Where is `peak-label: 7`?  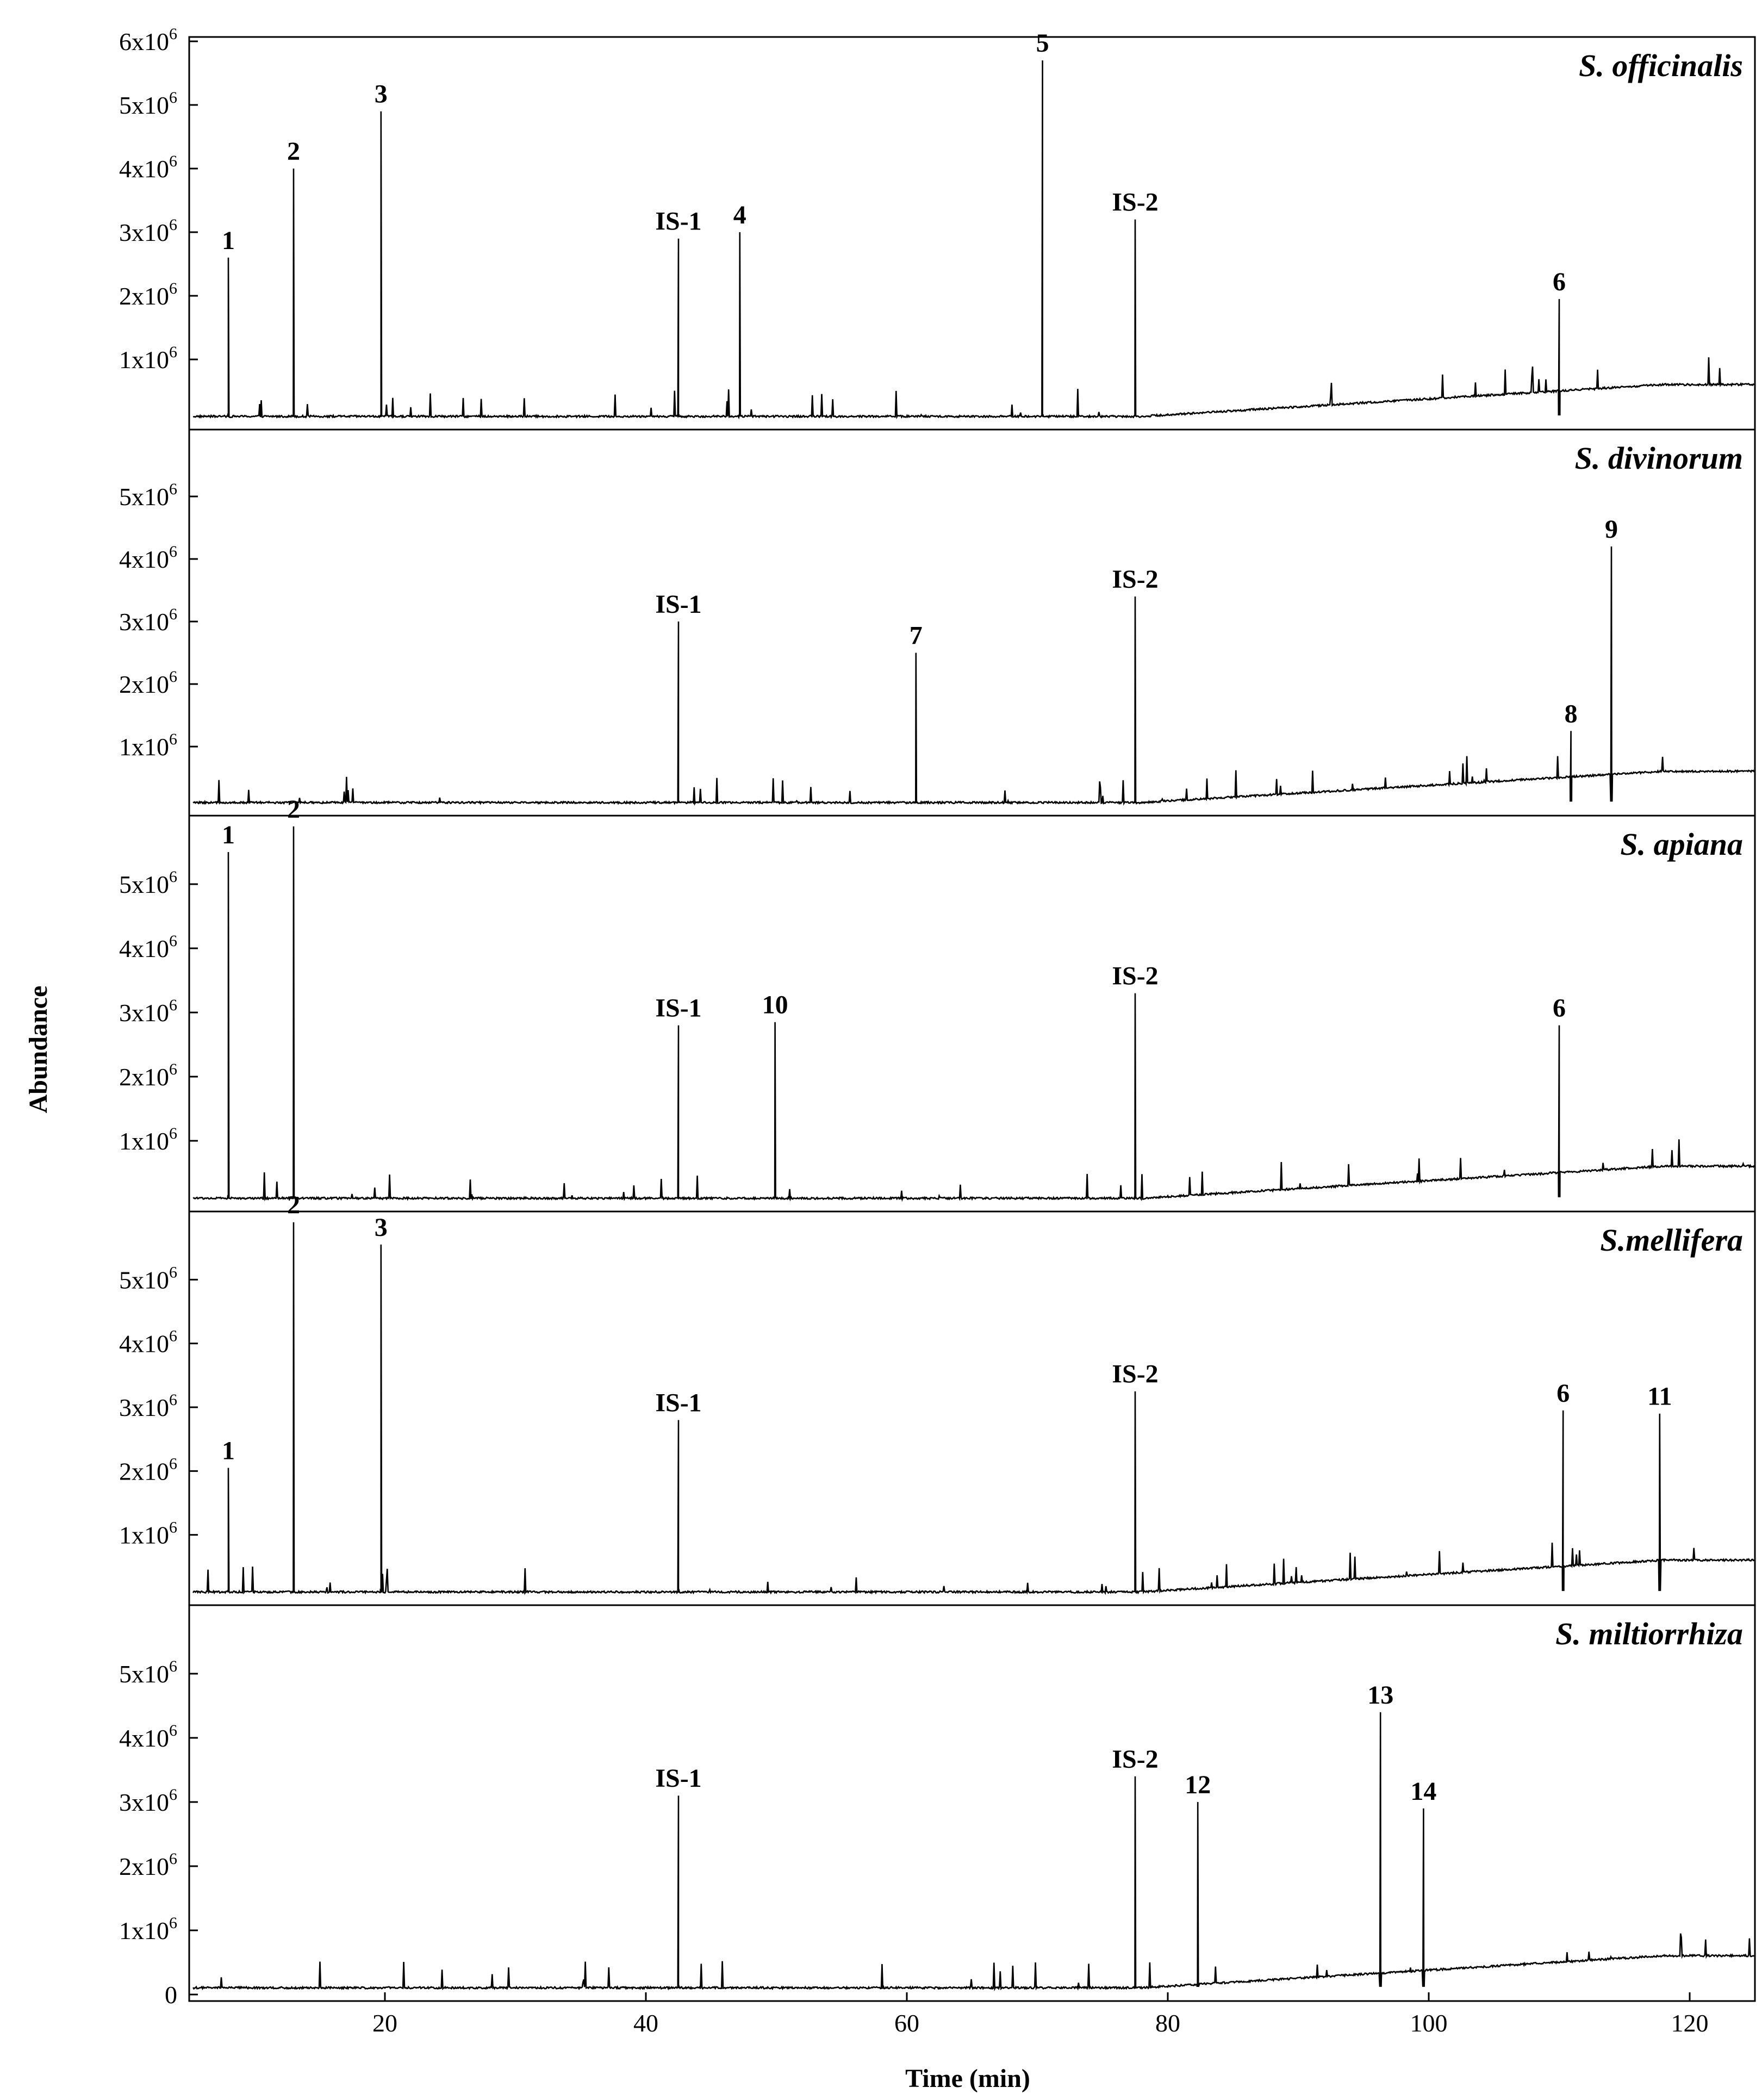
peak-label: 7 is located at coordinates (916, 636).